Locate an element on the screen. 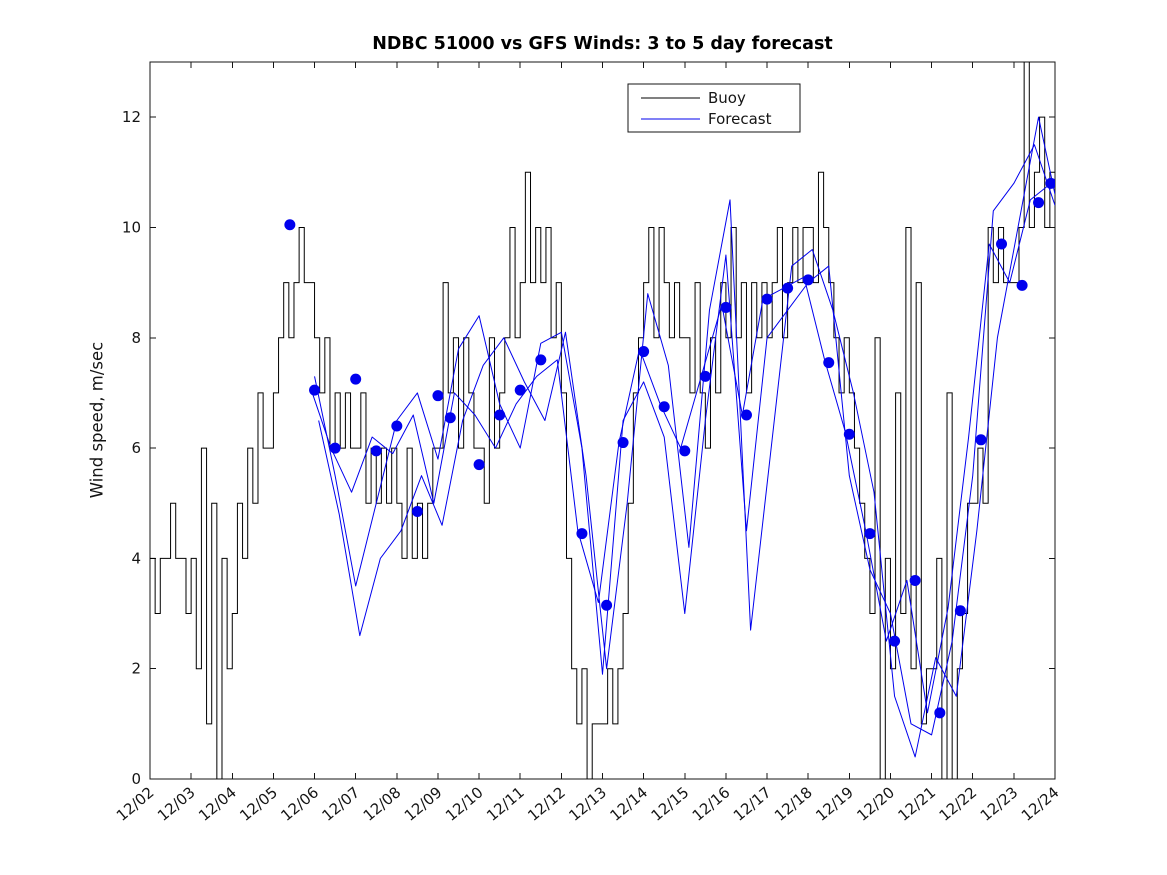 This screenshot has width=1167, height=875. x-tick-label: 12/09 is located at coordinates (423, 804).